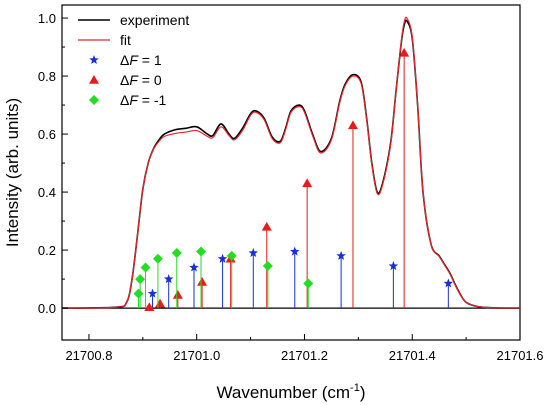  What do you see at coordinates (412, 355) in the screenshot?
I see `x-tick-label: 21701.4` at bounding box center [412, 355].